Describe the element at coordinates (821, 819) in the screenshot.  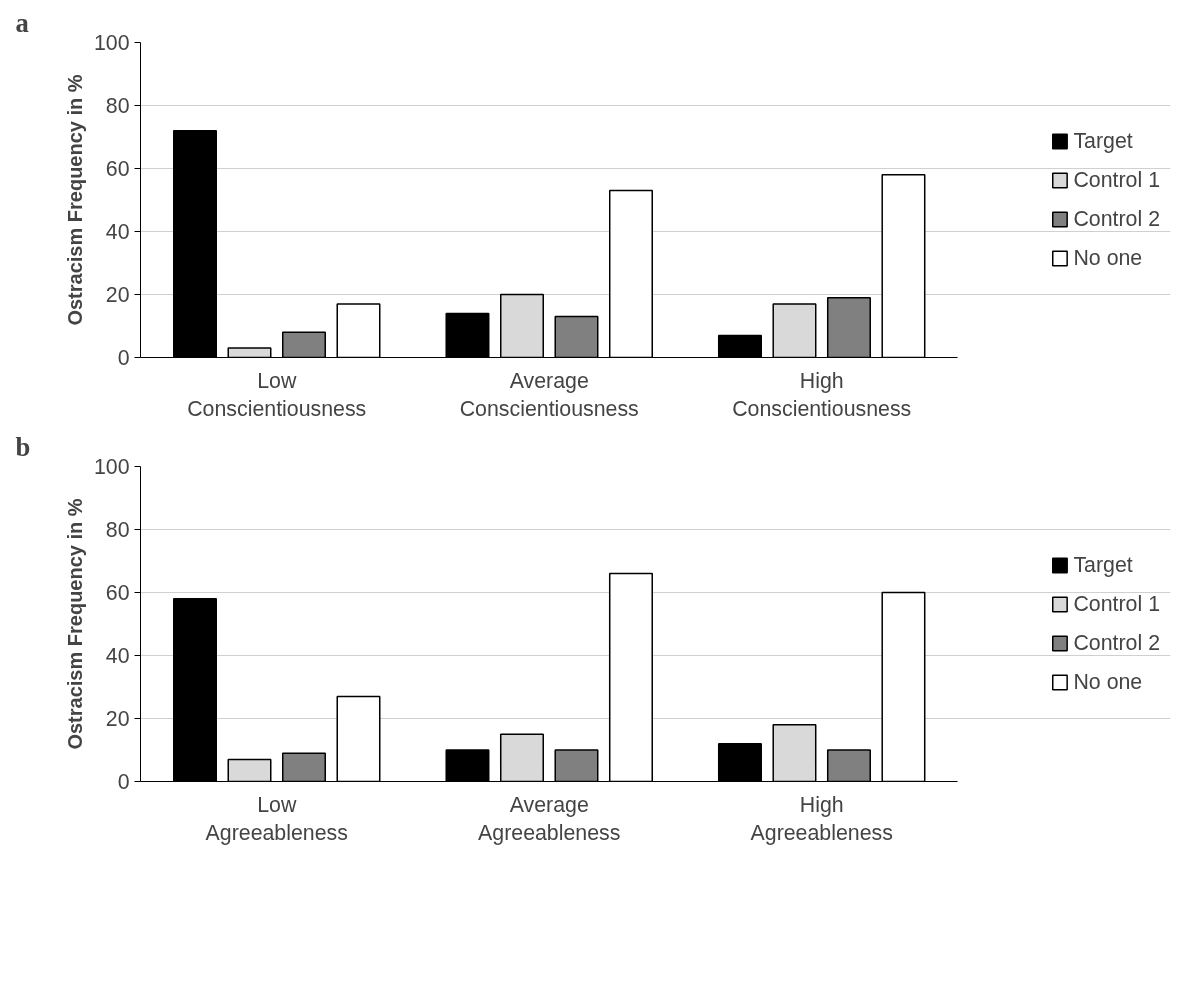
I see `x-tick-label: High Agreeableness` at that location.